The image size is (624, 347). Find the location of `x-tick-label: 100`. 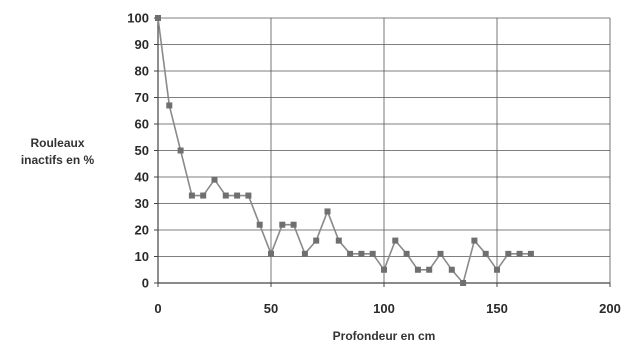

x-tick-label: 100 is located at coordinates (384, 308).